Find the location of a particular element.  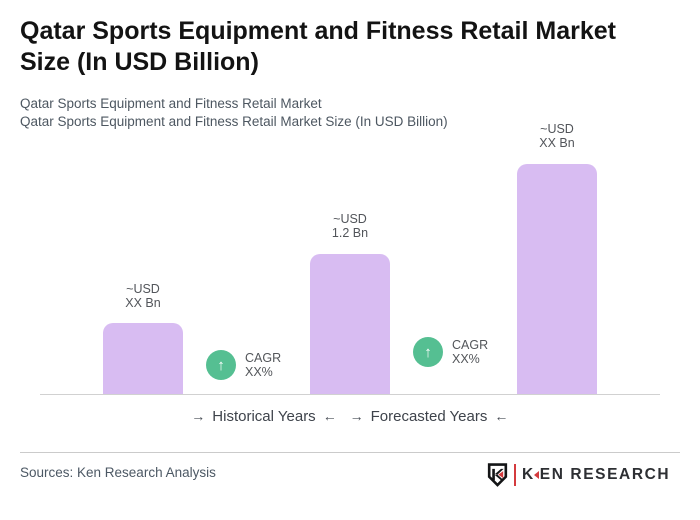

shield-k-icon is located at coordinates (497, 474).